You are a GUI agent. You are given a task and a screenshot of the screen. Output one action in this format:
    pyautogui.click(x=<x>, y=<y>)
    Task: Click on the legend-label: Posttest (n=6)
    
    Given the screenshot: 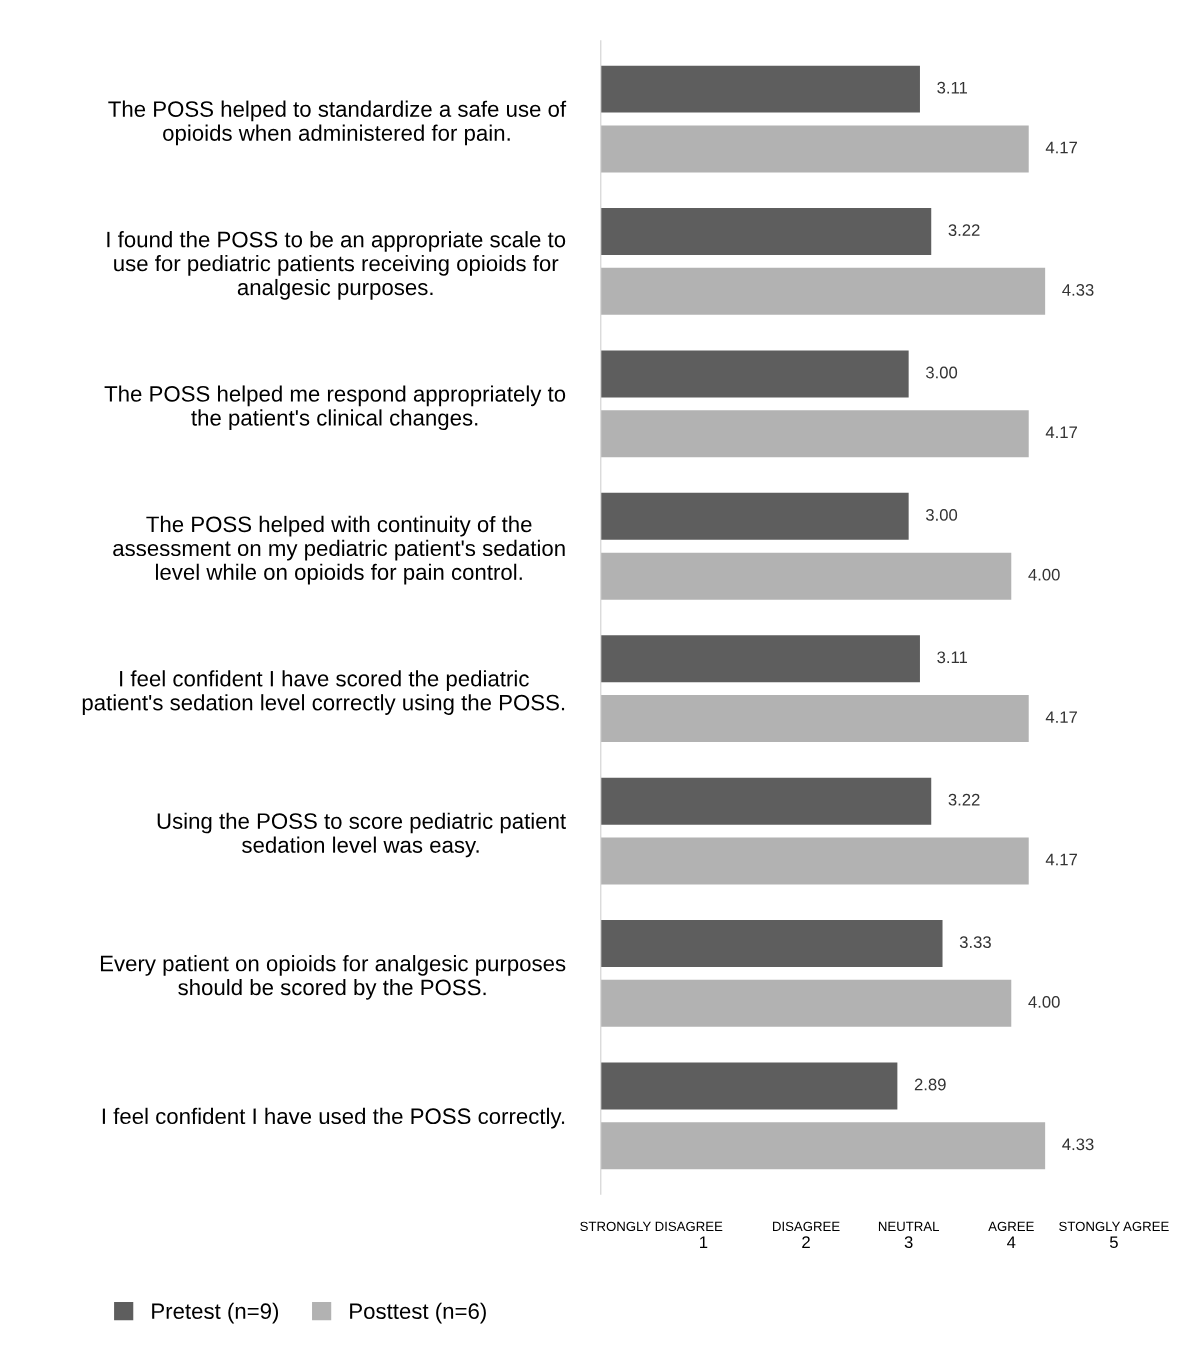 What is the action you would take?
    pyautogui.click(x=418, y=1313)
    